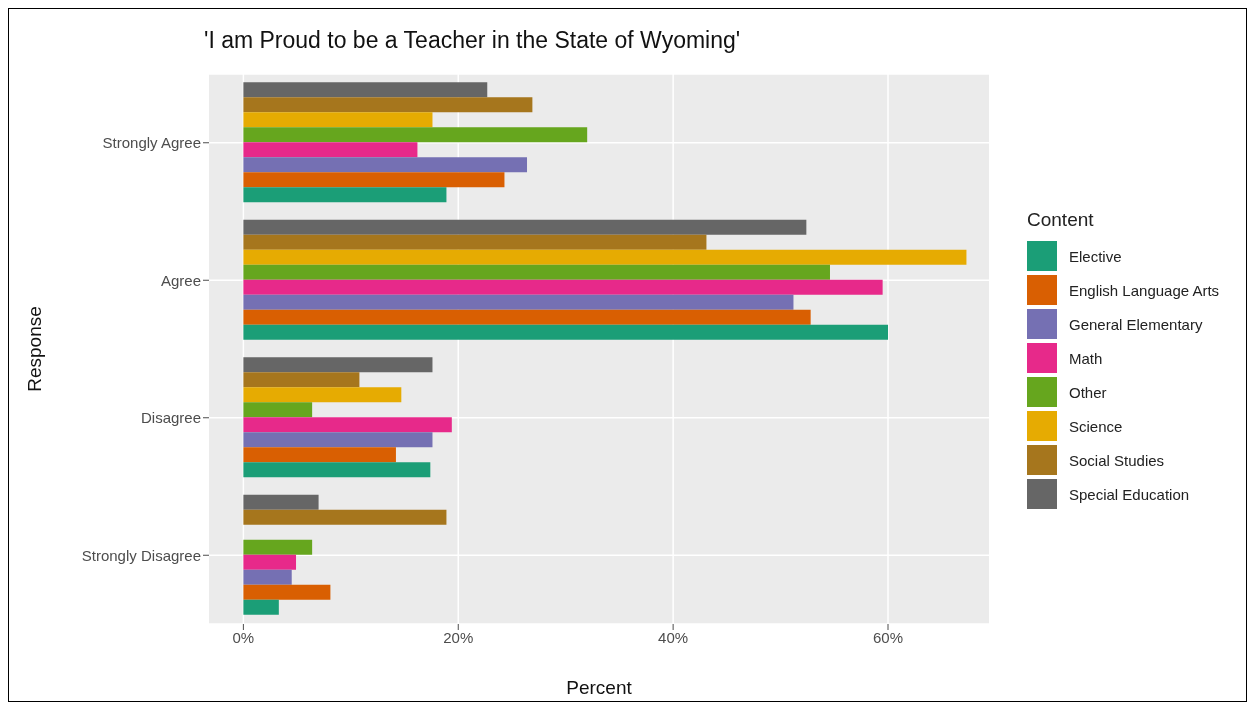 Image resolution: width=1255 pixels, height=710 pixels. What do you see at coordinates (458, 637) in the screenshot?
I see `x-tick-label: 20%` at bounding box center [458, 637].